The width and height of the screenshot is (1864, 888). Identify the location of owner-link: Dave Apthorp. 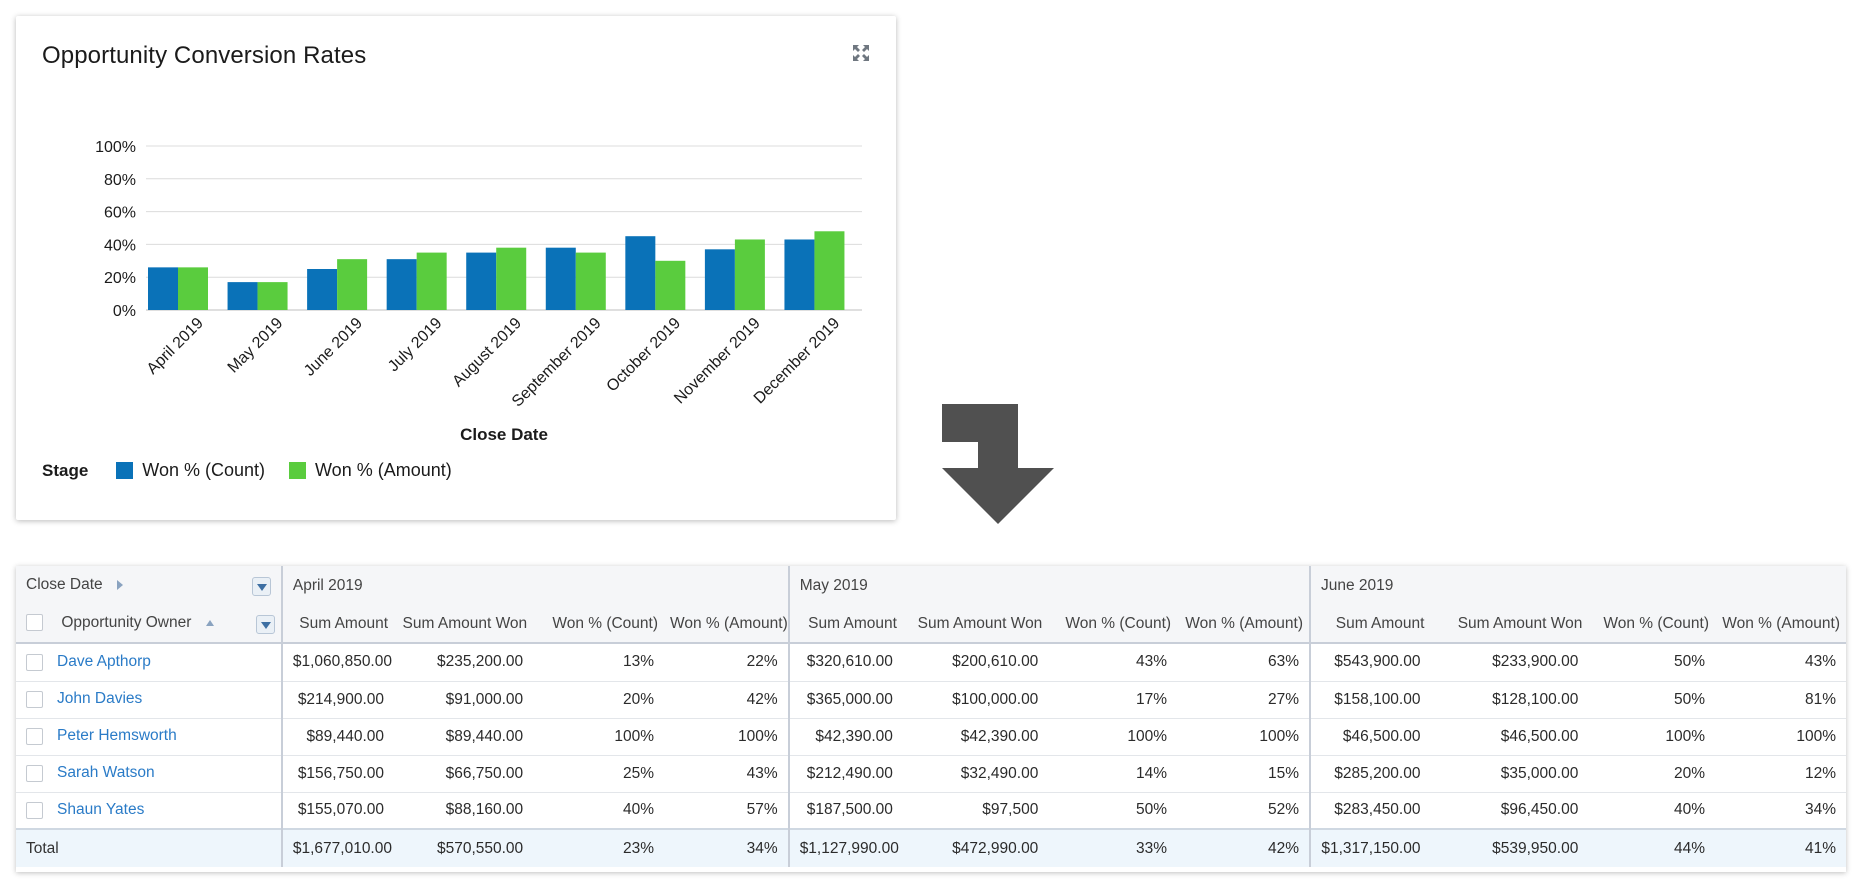
(104, 662).